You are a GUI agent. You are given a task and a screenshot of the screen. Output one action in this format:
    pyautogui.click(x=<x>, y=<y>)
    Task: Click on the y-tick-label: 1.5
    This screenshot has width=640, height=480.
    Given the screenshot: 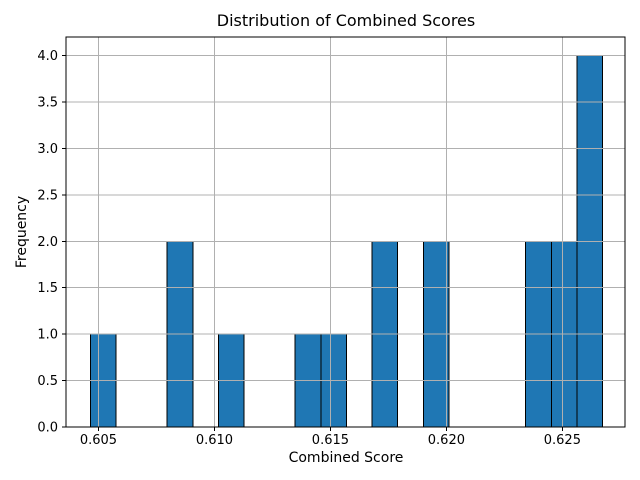 What is the action you would take?
    pyautogui.click(x=47, y=288)
    